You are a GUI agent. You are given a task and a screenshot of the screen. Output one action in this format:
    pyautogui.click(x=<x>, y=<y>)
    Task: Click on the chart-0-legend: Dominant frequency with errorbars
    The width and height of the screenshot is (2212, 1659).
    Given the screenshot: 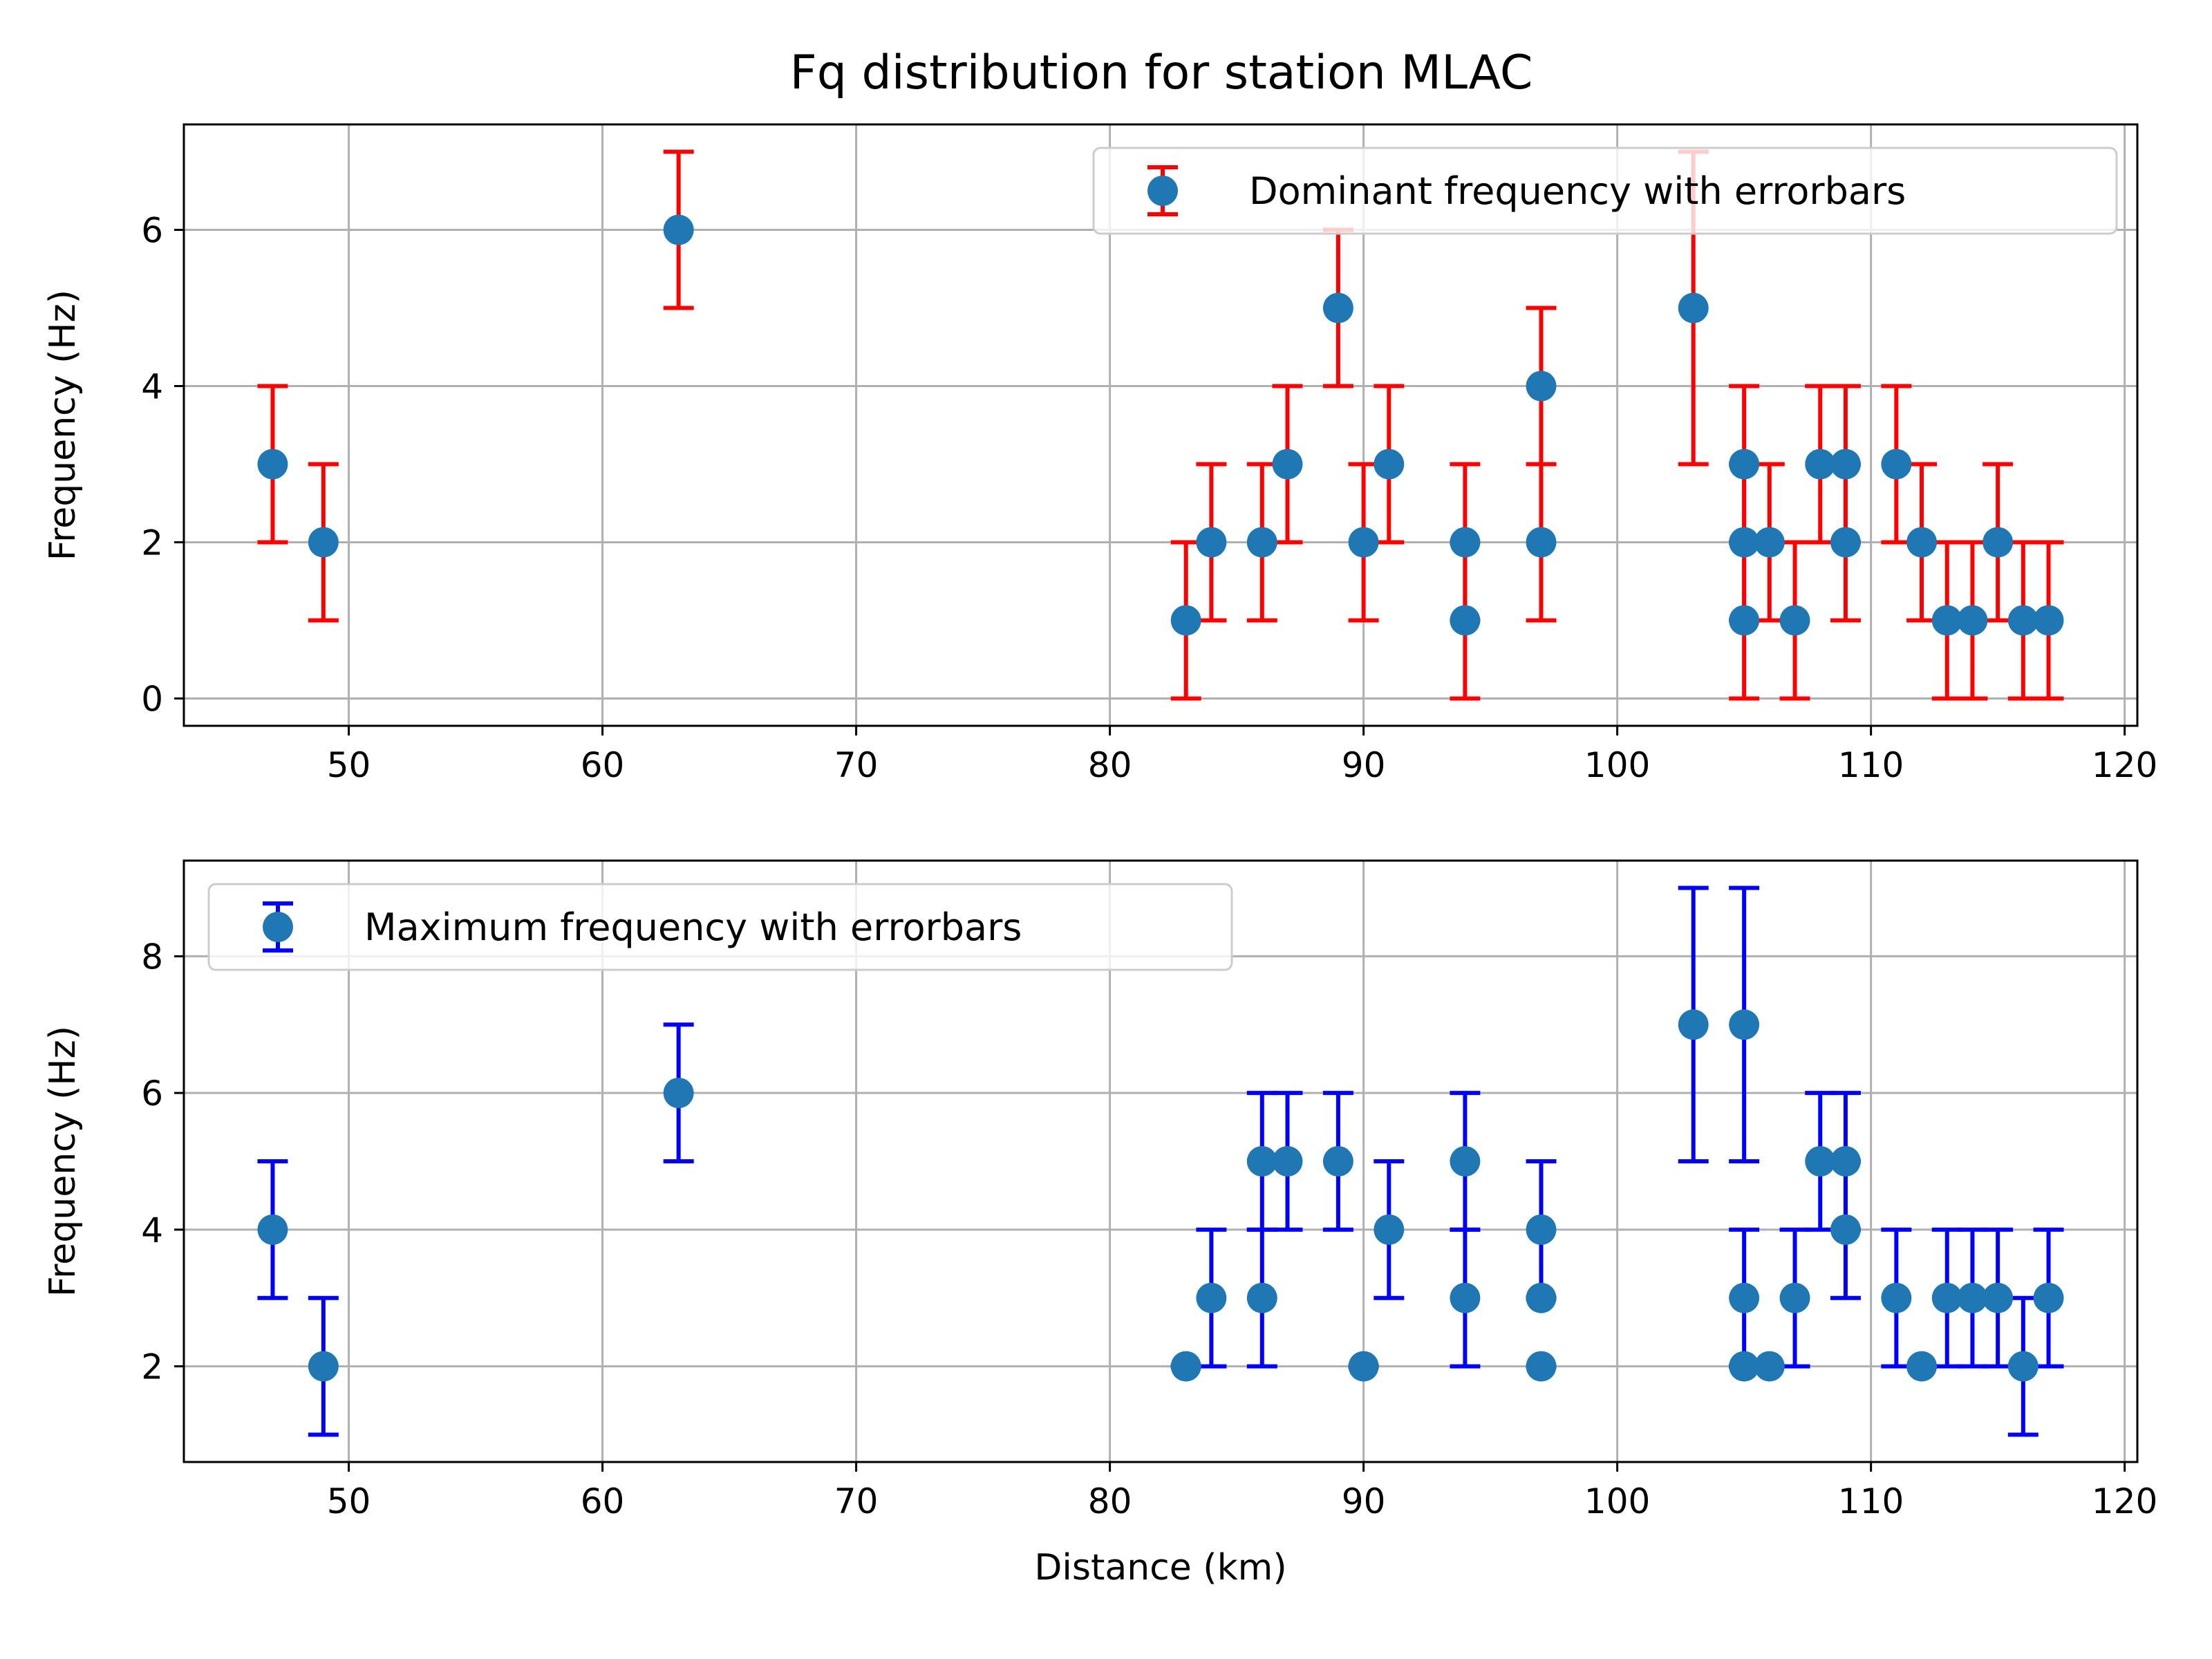 What is the action you would take?
    pyautogui.click(x=1605, y=191)
    